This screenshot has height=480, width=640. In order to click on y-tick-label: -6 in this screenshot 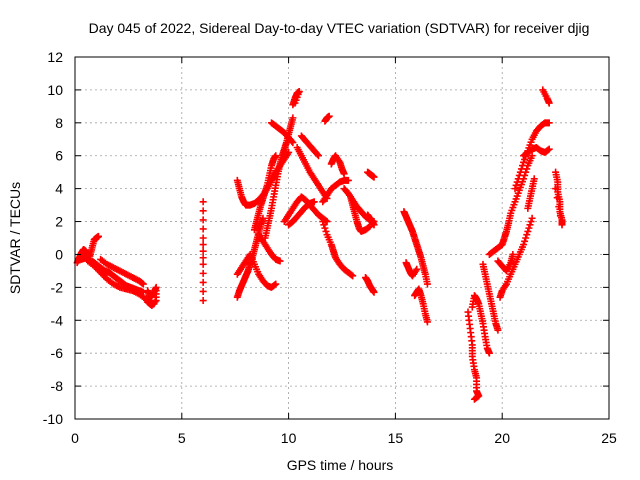, I will do `click(57, 353)`.